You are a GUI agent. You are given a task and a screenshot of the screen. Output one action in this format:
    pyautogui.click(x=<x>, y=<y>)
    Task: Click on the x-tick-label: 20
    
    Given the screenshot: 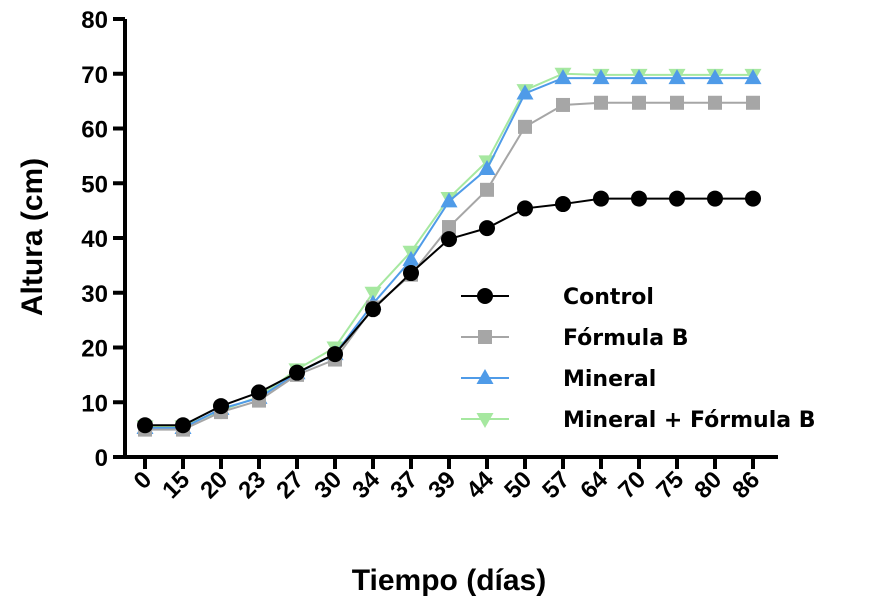 What is the action you would take?
    pyautogui.click(x=214, y=485)
    